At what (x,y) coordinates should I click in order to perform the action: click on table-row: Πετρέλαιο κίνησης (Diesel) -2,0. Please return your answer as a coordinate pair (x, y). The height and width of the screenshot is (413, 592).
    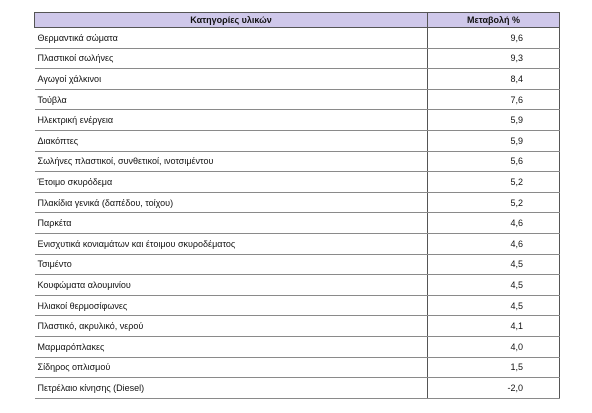
    Looking at the image, I should click on (297, 388).